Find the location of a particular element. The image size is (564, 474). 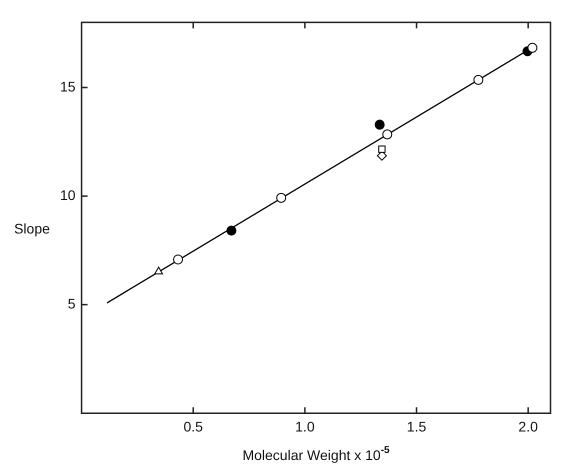

y-tick-label: 5 is located at coordinates (72, 304).